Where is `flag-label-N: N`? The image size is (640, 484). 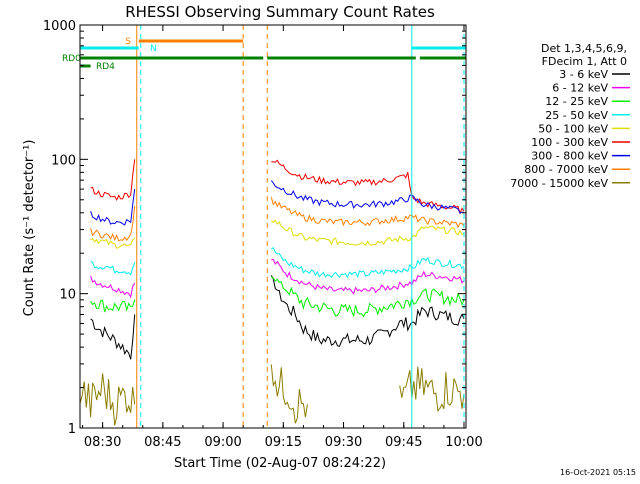 flag-label-N: N is located at coordinates (153, 49).